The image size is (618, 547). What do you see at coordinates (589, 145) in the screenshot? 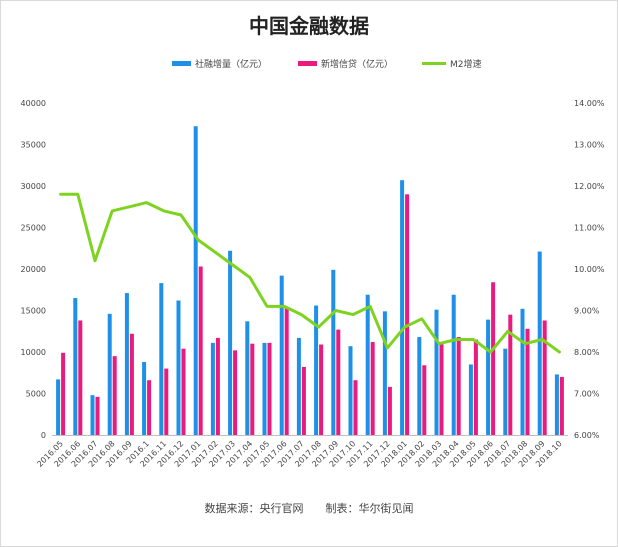
I see `right-tick-label: 13.00%` at bounding box center [589, 145].